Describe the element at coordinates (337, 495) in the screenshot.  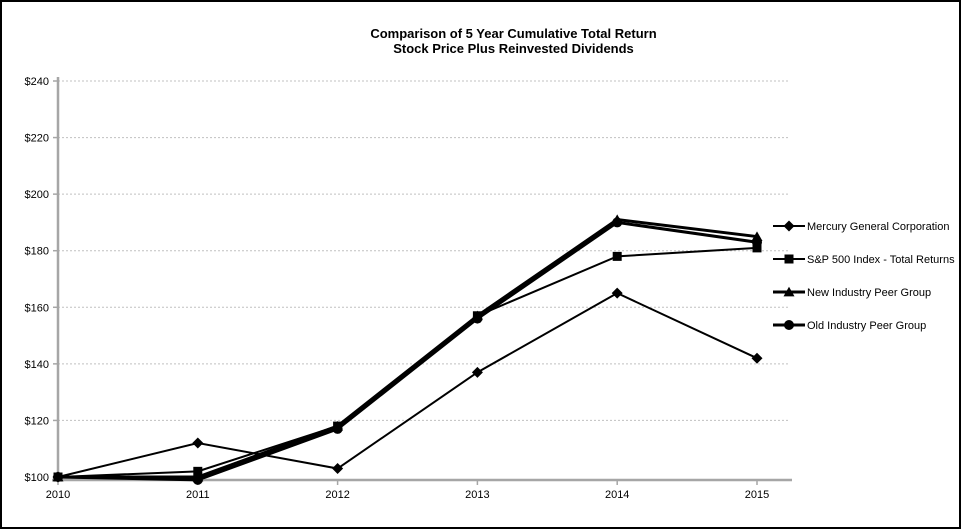
I see `x-axis-label: 2012` at that location.